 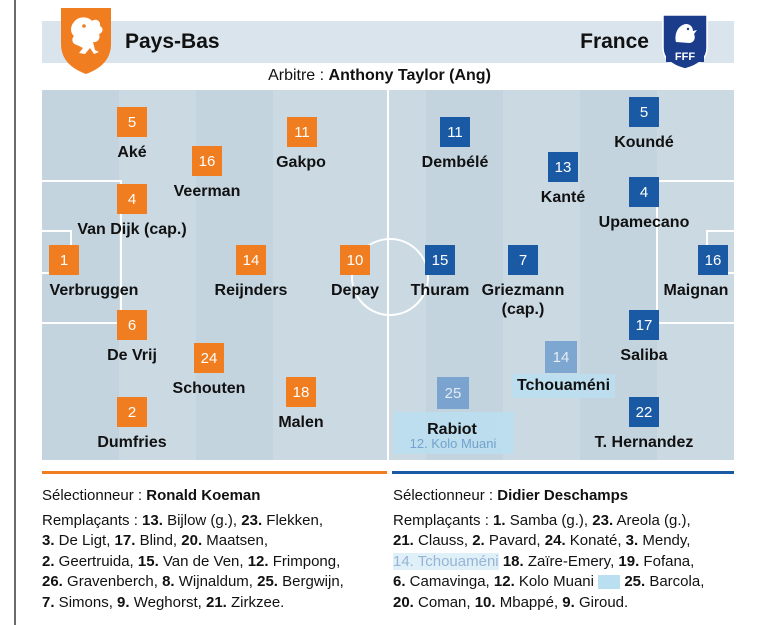 What do you see at coordinates (556, 581) in the screenshot?
I see `sub-name: Kolo Muani` at bounding box center [556, 581].